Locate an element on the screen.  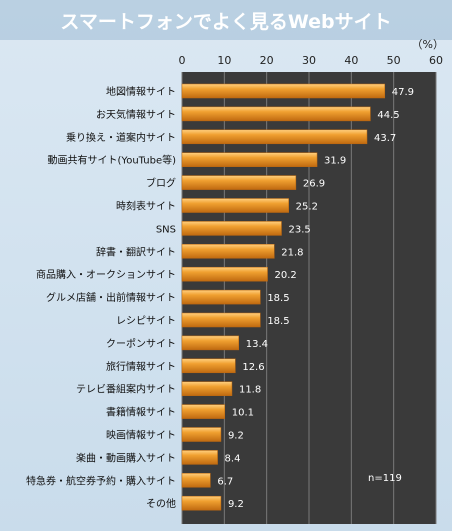
sample-size-note: n=119 is located at coordinates (385, 478).